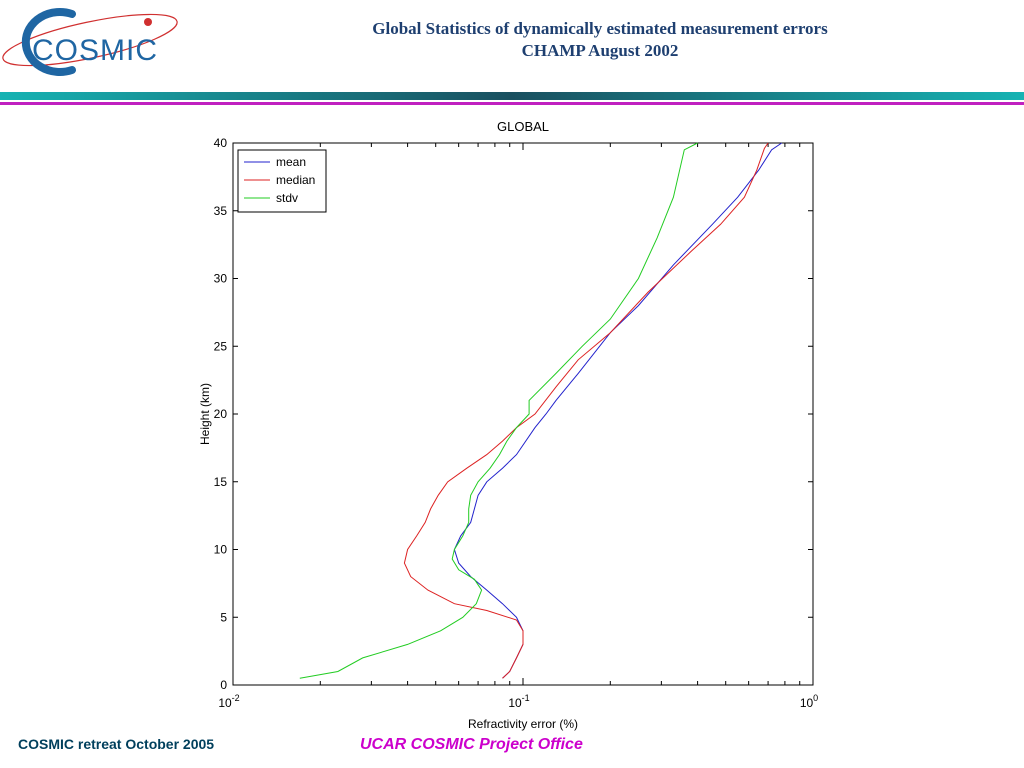 This screenshot has height=768, width=1024. Describe the element at coordinates (48, 42) in the screenshot. I see `logo-c-arc` at that location.